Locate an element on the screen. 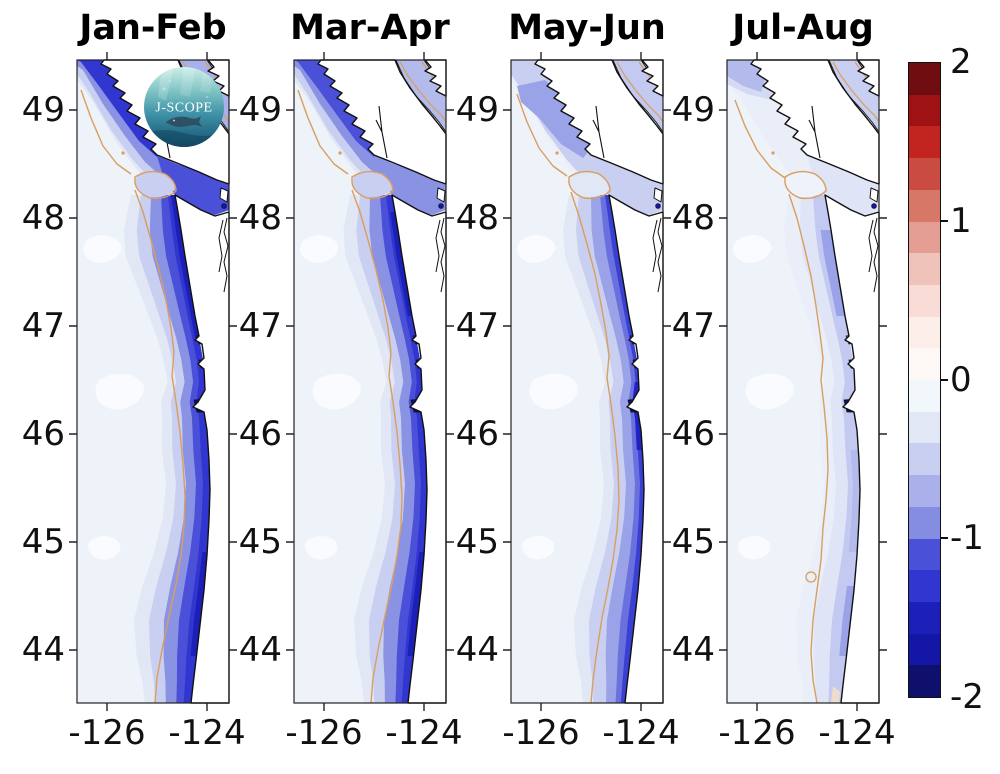  jscope-logo: J-SCOPE is located at coordinates (184, 107).